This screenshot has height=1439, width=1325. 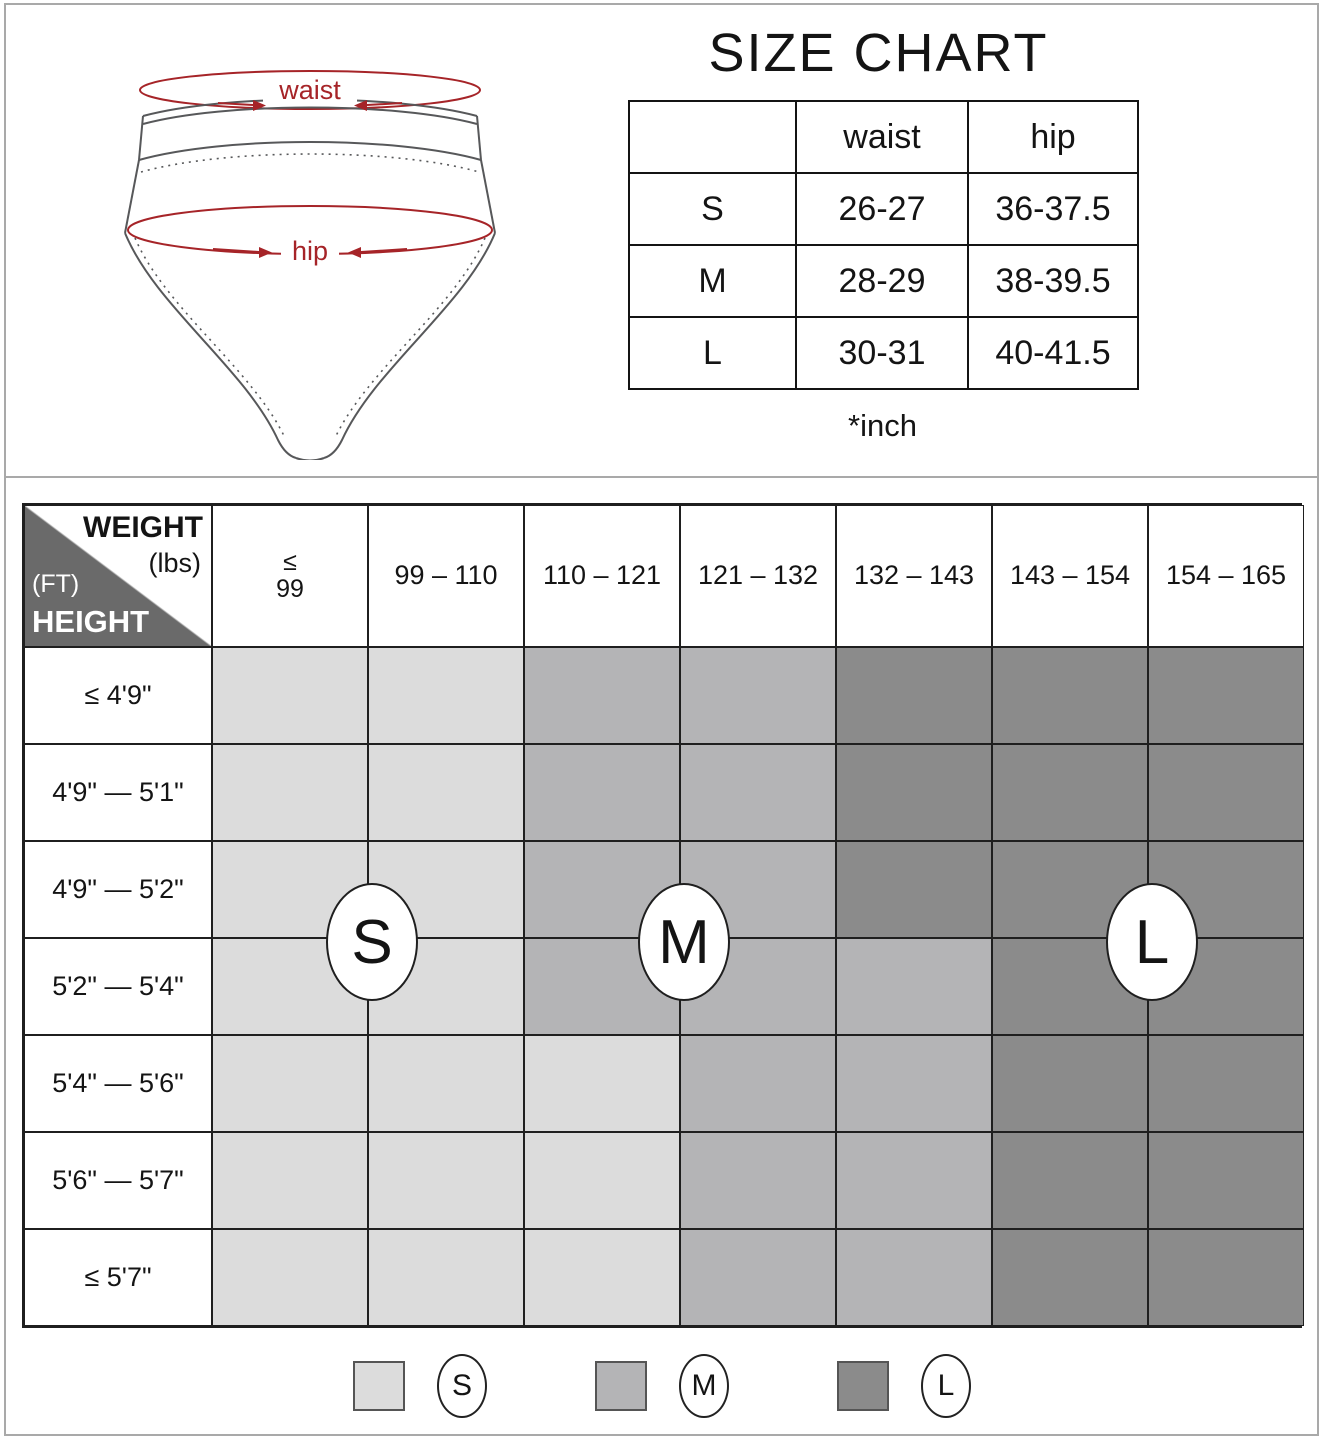 I want to click on waist-label-backing, so click(x=310, y=90).